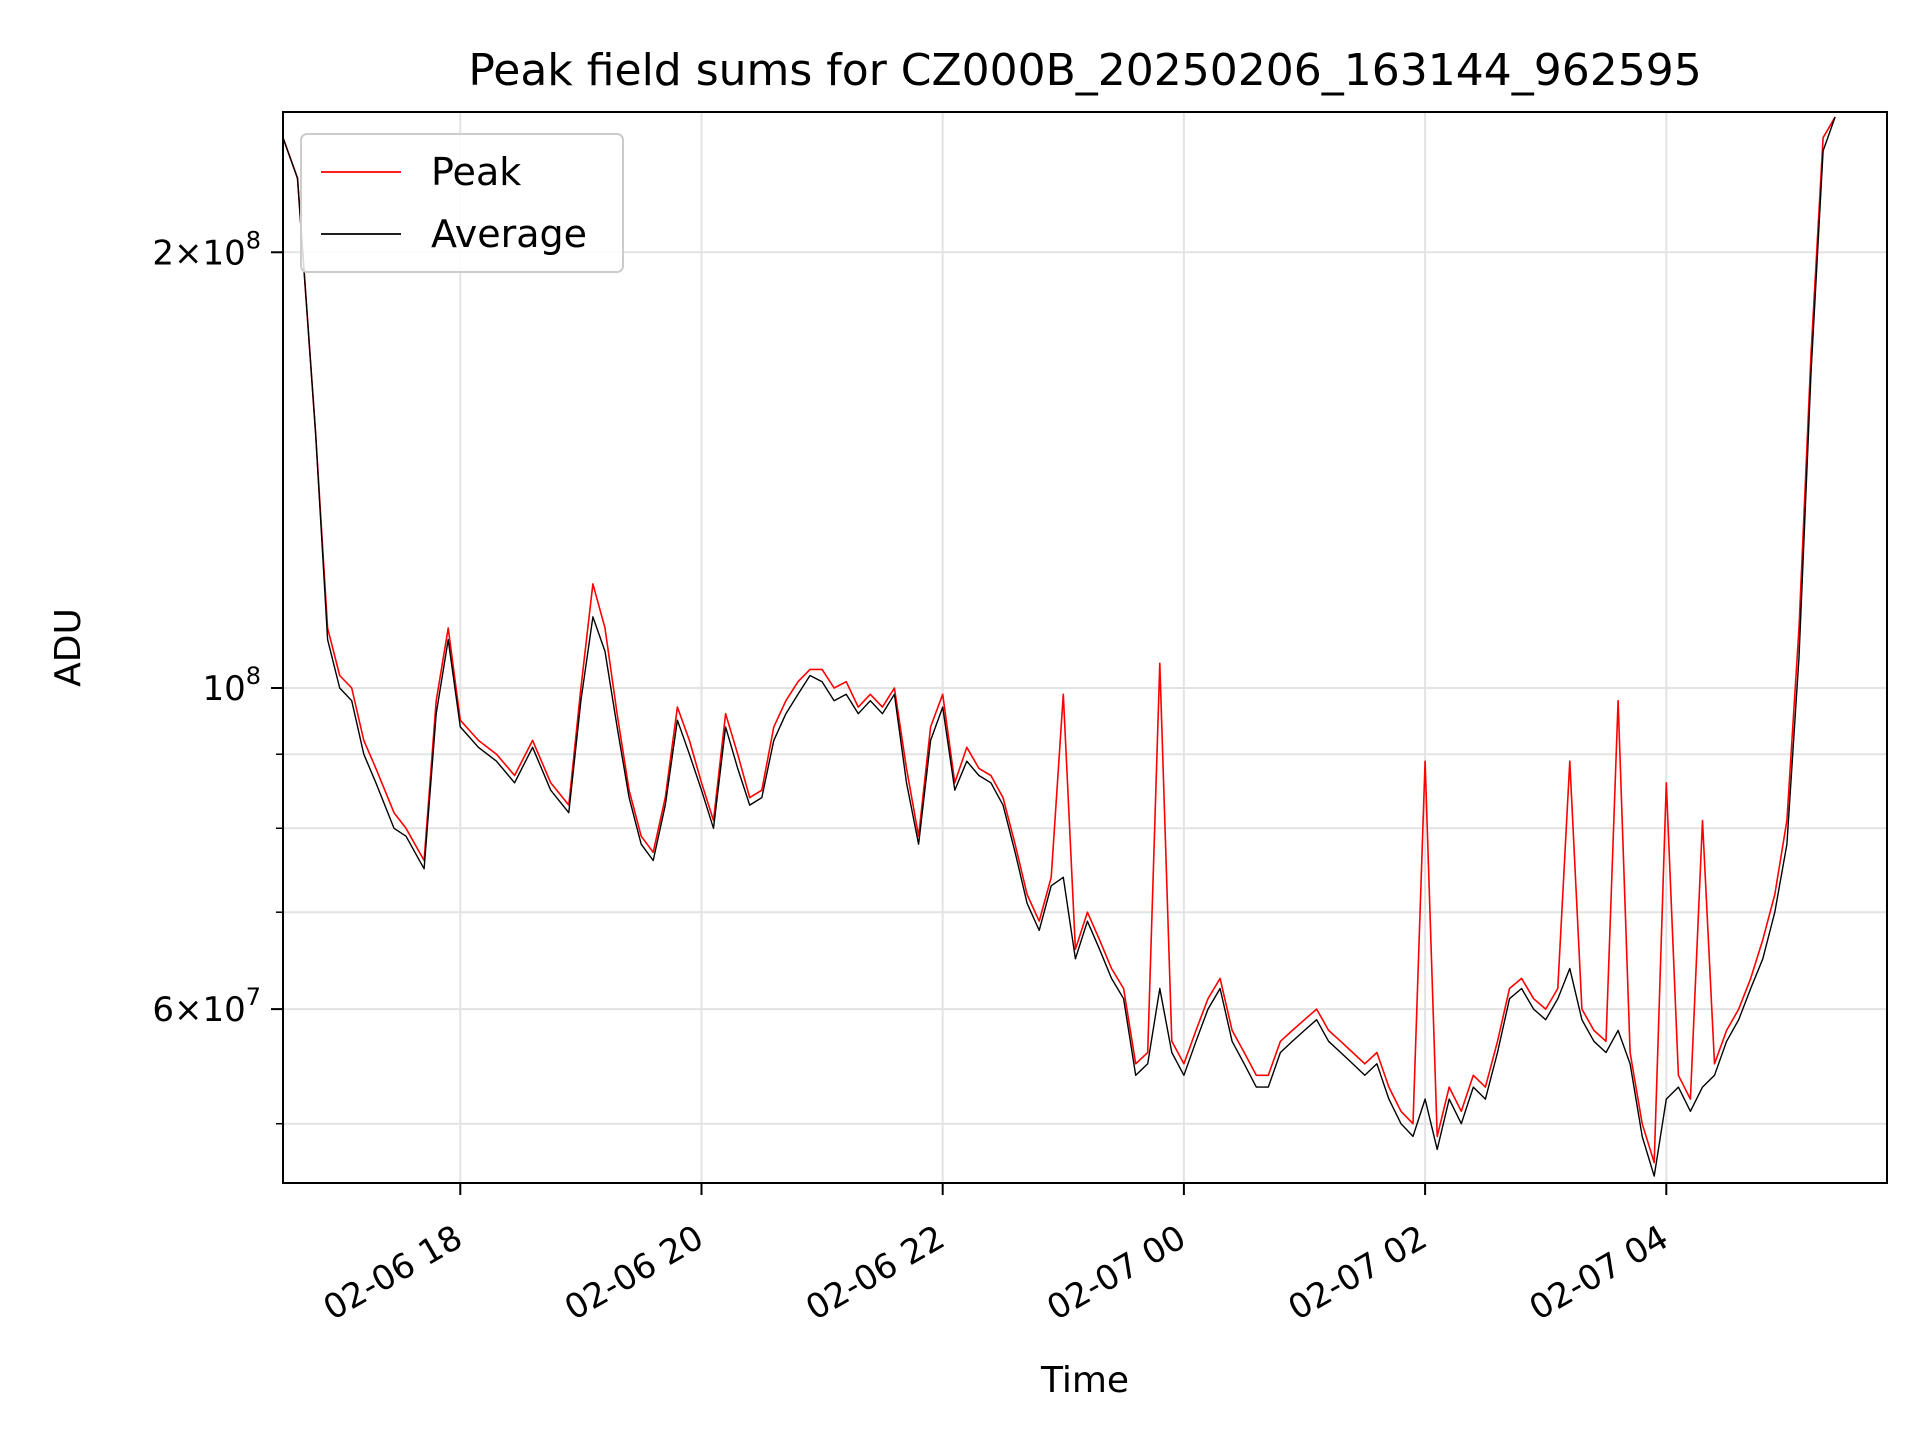  I want to click on y-tick-label: 2×10⁸, so click(206, 249).